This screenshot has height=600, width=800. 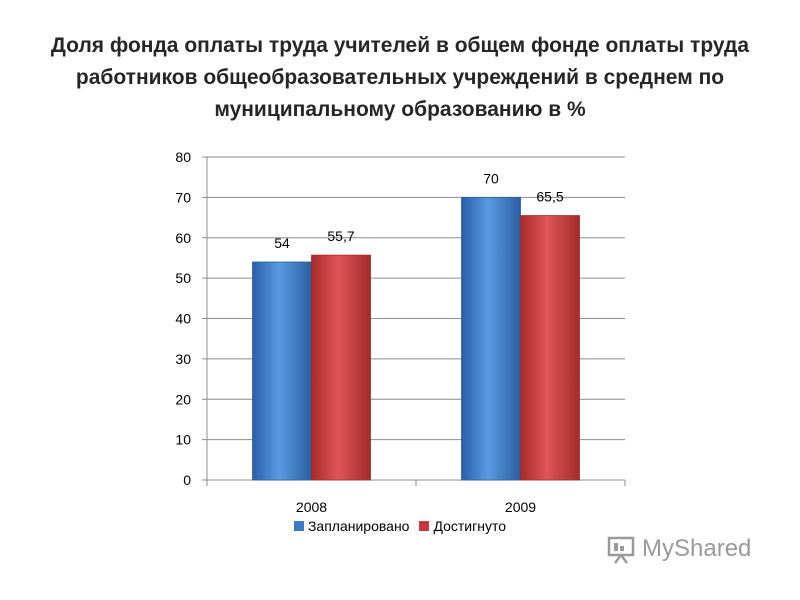 I want to click on data-label: 65,5, so click(x=549, y=197).